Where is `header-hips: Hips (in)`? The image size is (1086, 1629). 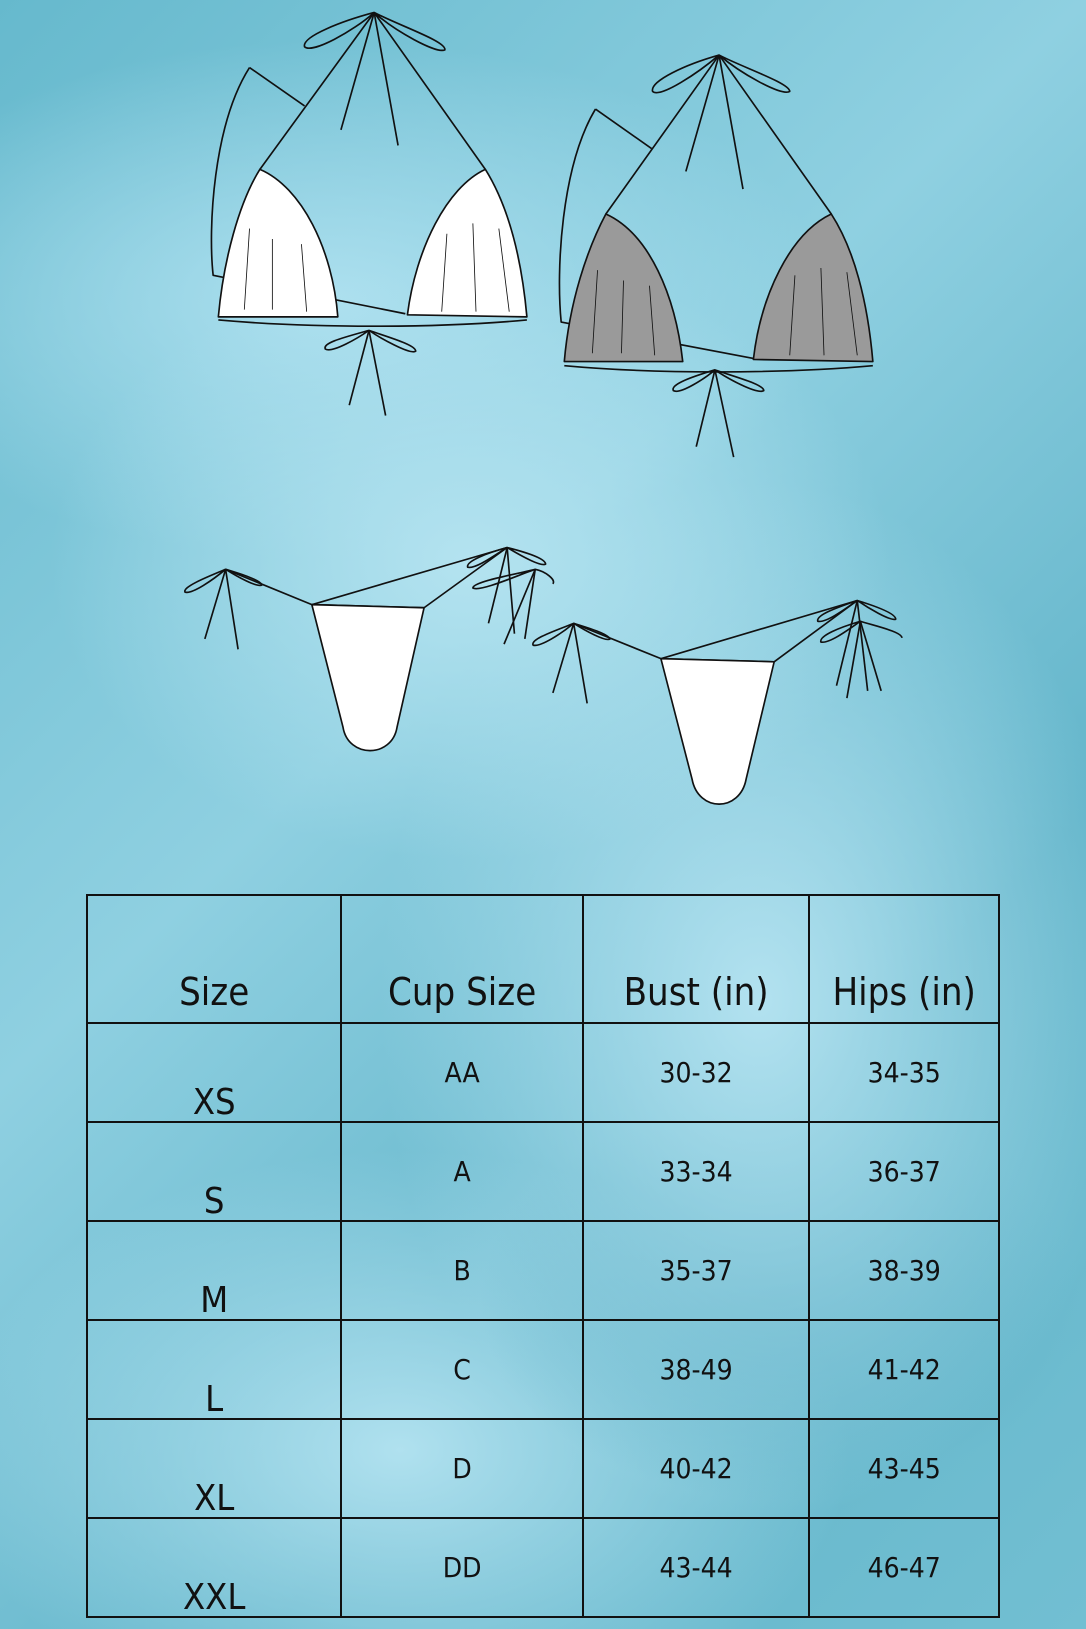 header-hips: Hips (in) is located at coordinates (904, 959).